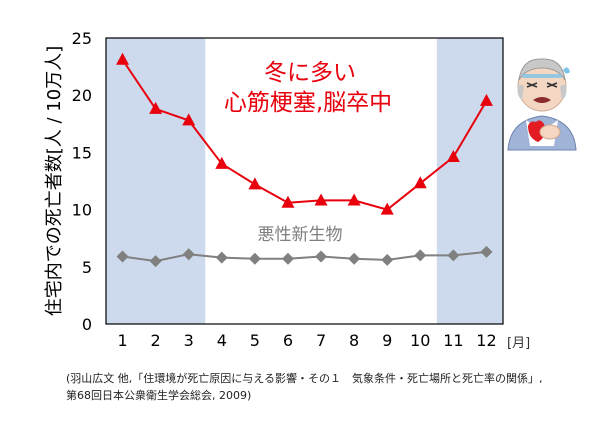  Describe the element at coordinates (82, 38) in the screenshot. I see `y-tick-label: 25` at that location.